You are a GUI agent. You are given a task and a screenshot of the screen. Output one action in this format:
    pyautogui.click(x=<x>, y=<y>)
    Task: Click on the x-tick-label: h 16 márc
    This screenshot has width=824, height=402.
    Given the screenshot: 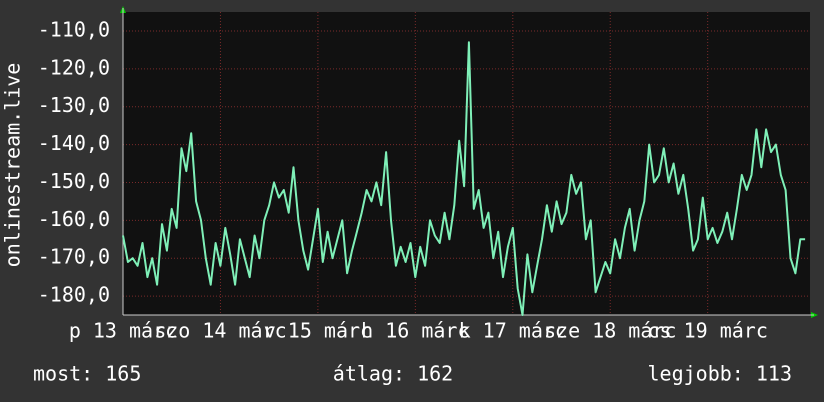 What is the action you would take?
    pyautogui.click(x=415, y=331)
    